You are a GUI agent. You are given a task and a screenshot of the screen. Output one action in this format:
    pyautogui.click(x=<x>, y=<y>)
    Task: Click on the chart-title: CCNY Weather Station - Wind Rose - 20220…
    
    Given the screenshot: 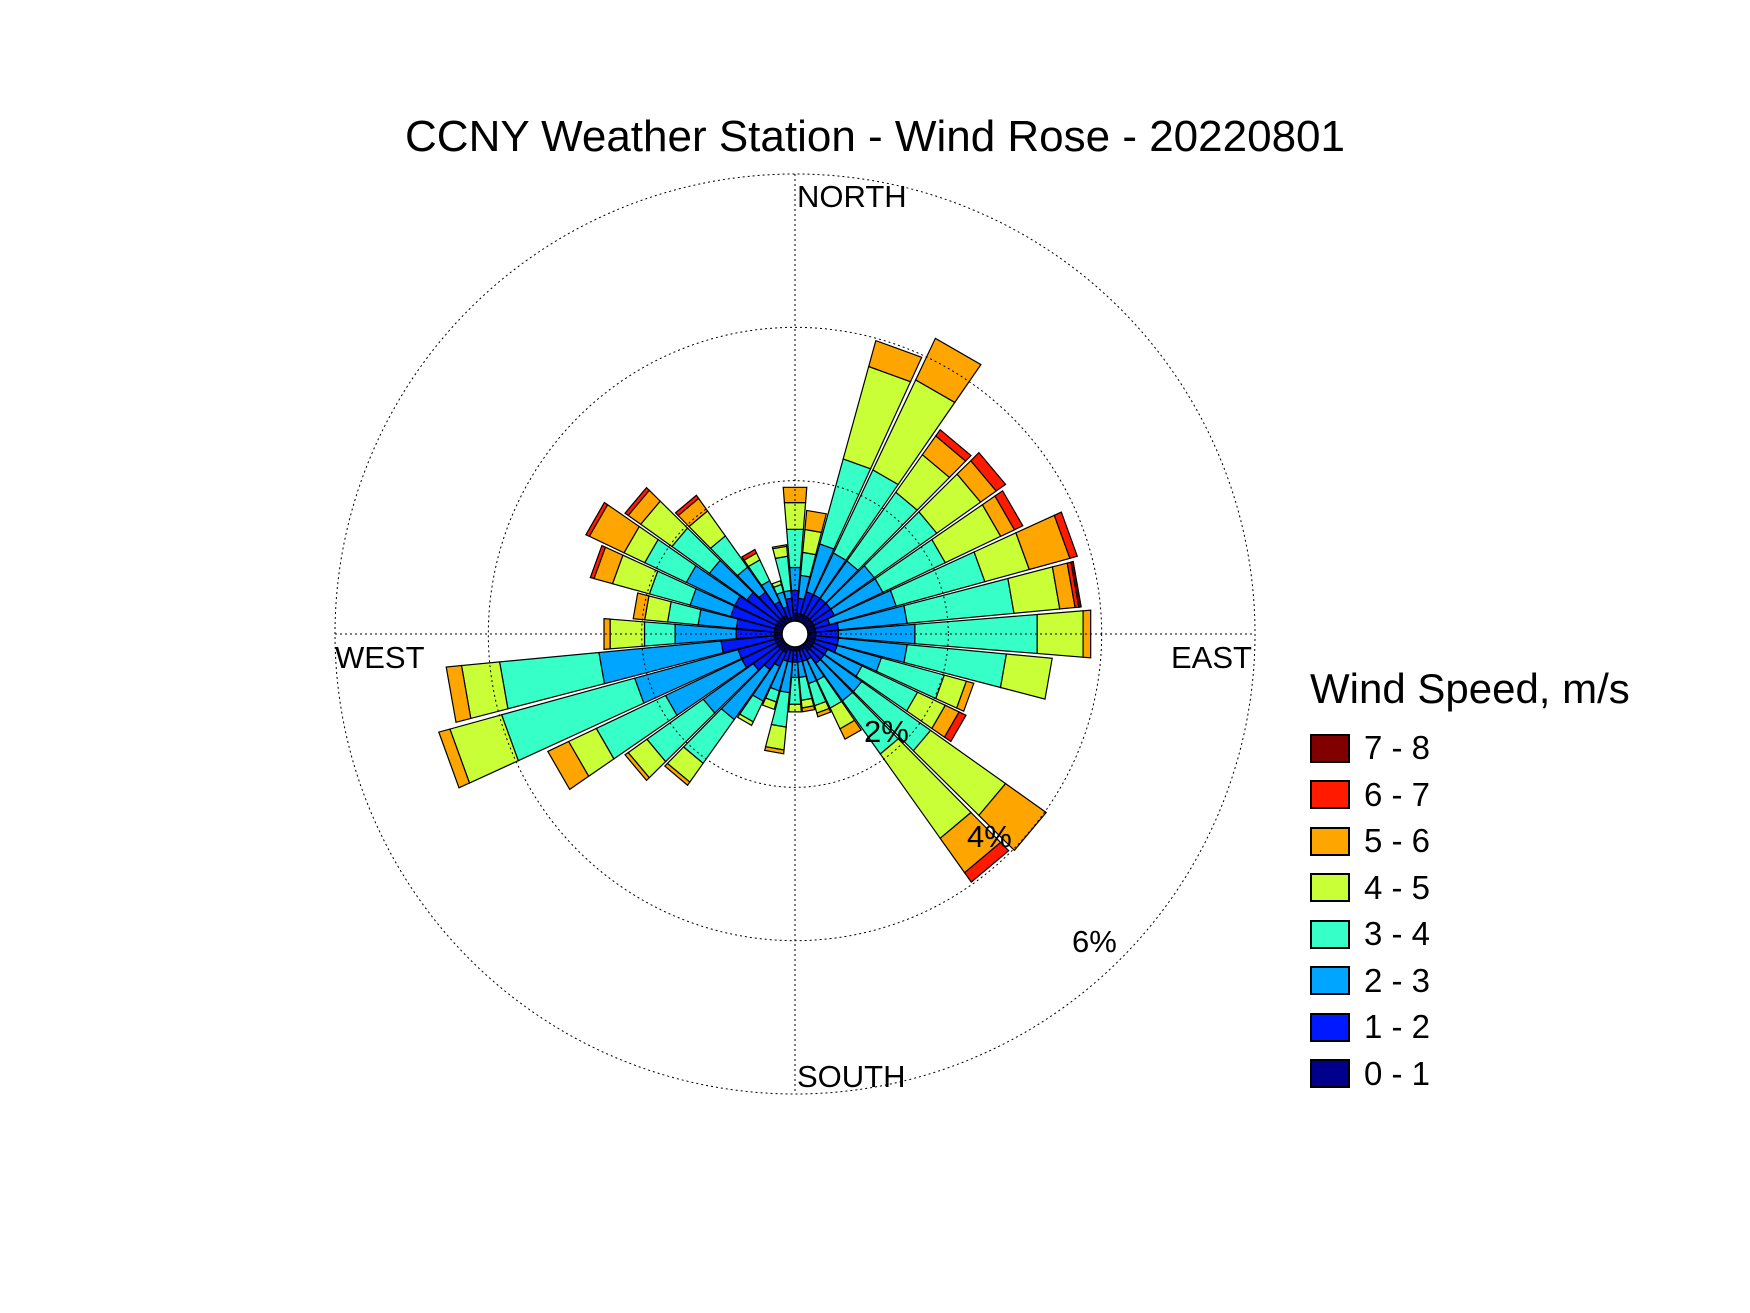 What is the action you would take?
    pyautogui.click(x=875, y=136)
    